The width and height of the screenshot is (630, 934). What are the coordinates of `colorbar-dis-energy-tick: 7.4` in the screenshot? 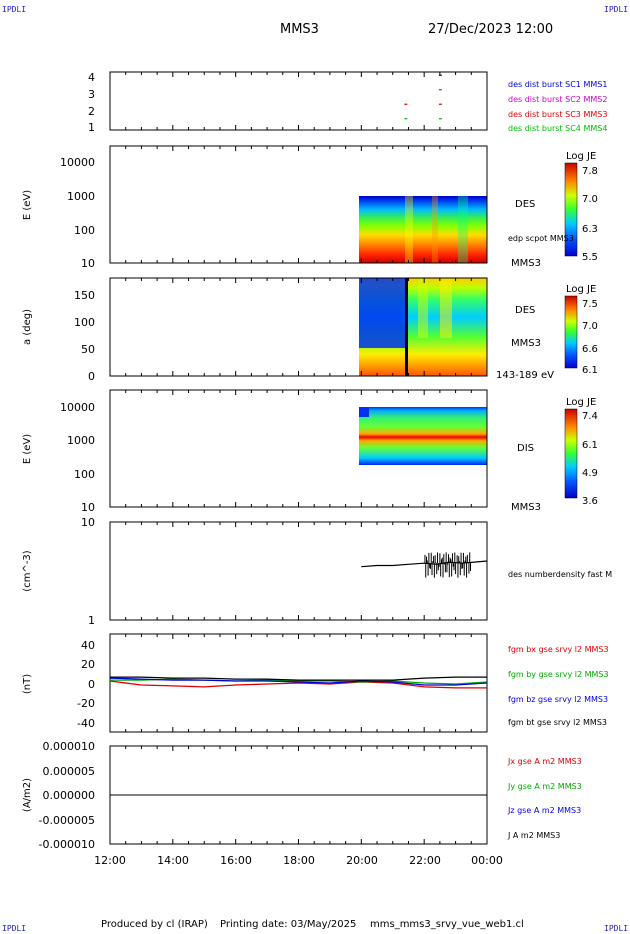 It's located at (590, 416).